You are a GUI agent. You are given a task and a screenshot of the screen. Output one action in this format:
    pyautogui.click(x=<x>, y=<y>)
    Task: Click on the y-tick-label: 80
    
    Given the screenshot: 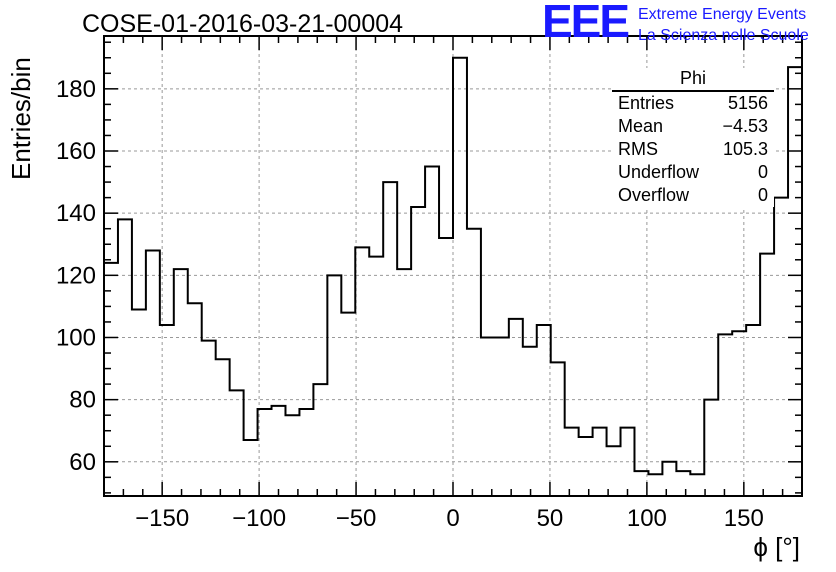 What is the action you would take?
    pyautogui.click(x=82, y=400)
    